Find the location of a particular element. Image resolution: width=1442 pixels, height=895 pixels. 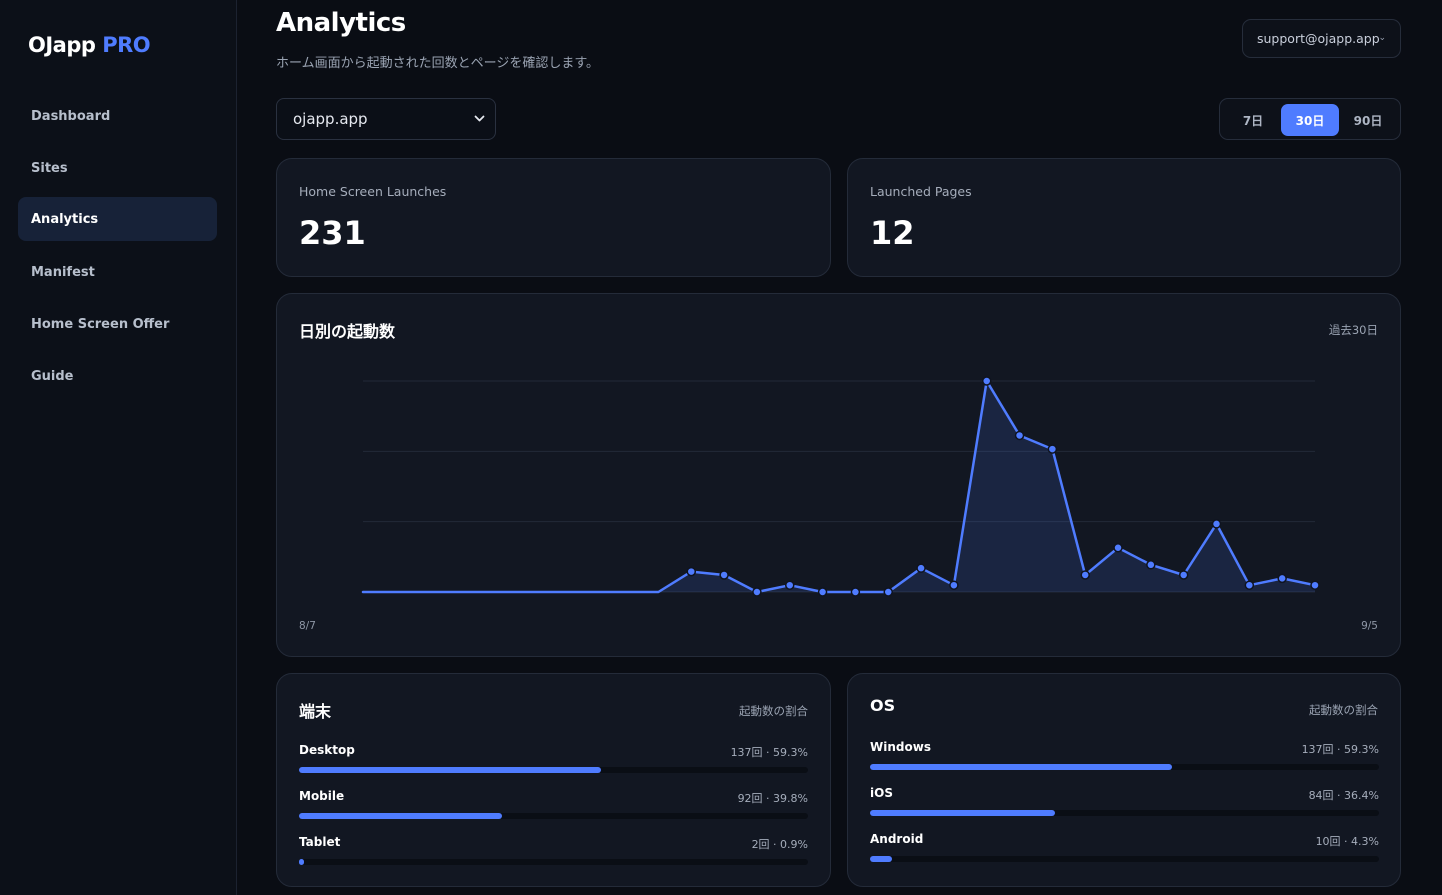

bar-label: Android is located at coordinates (897, 839).